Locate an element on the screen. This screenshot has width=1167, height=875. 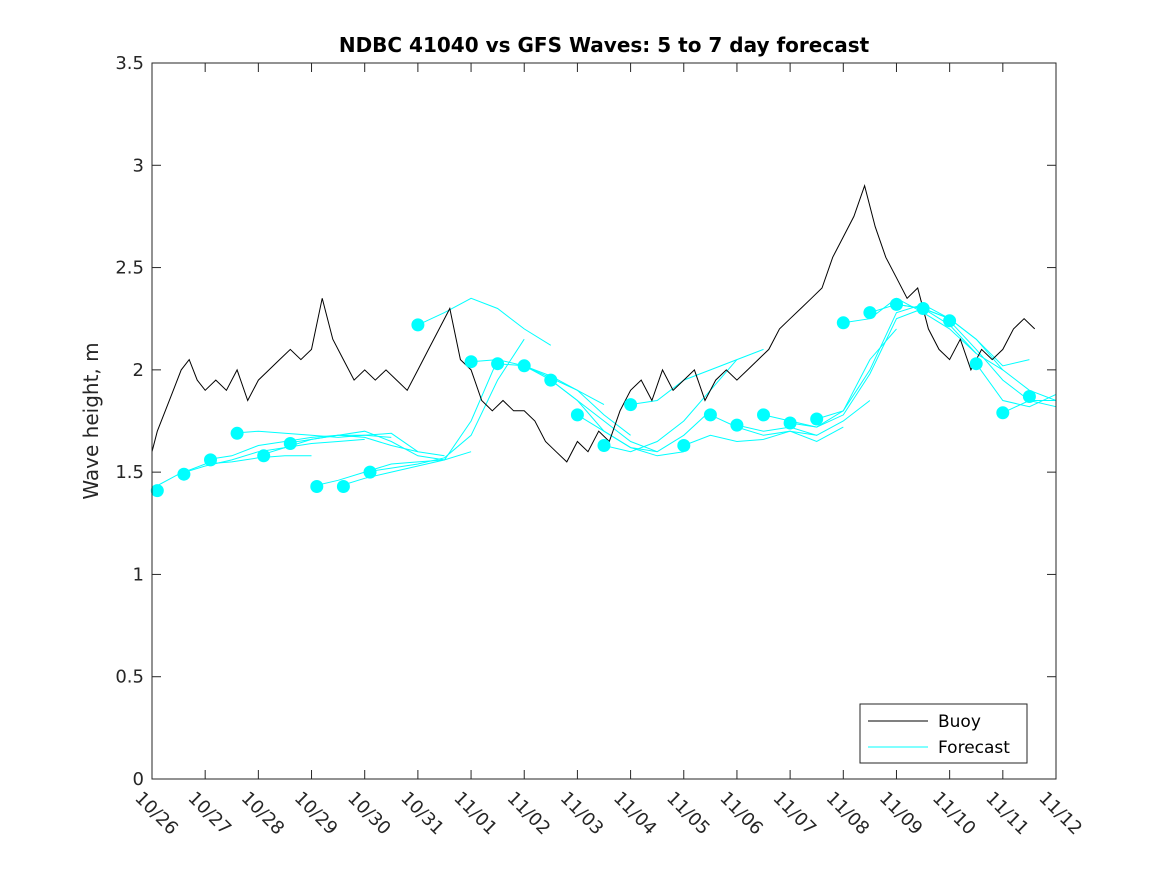
x-tick-label: 10/31 is located at coordinates (422, 814).